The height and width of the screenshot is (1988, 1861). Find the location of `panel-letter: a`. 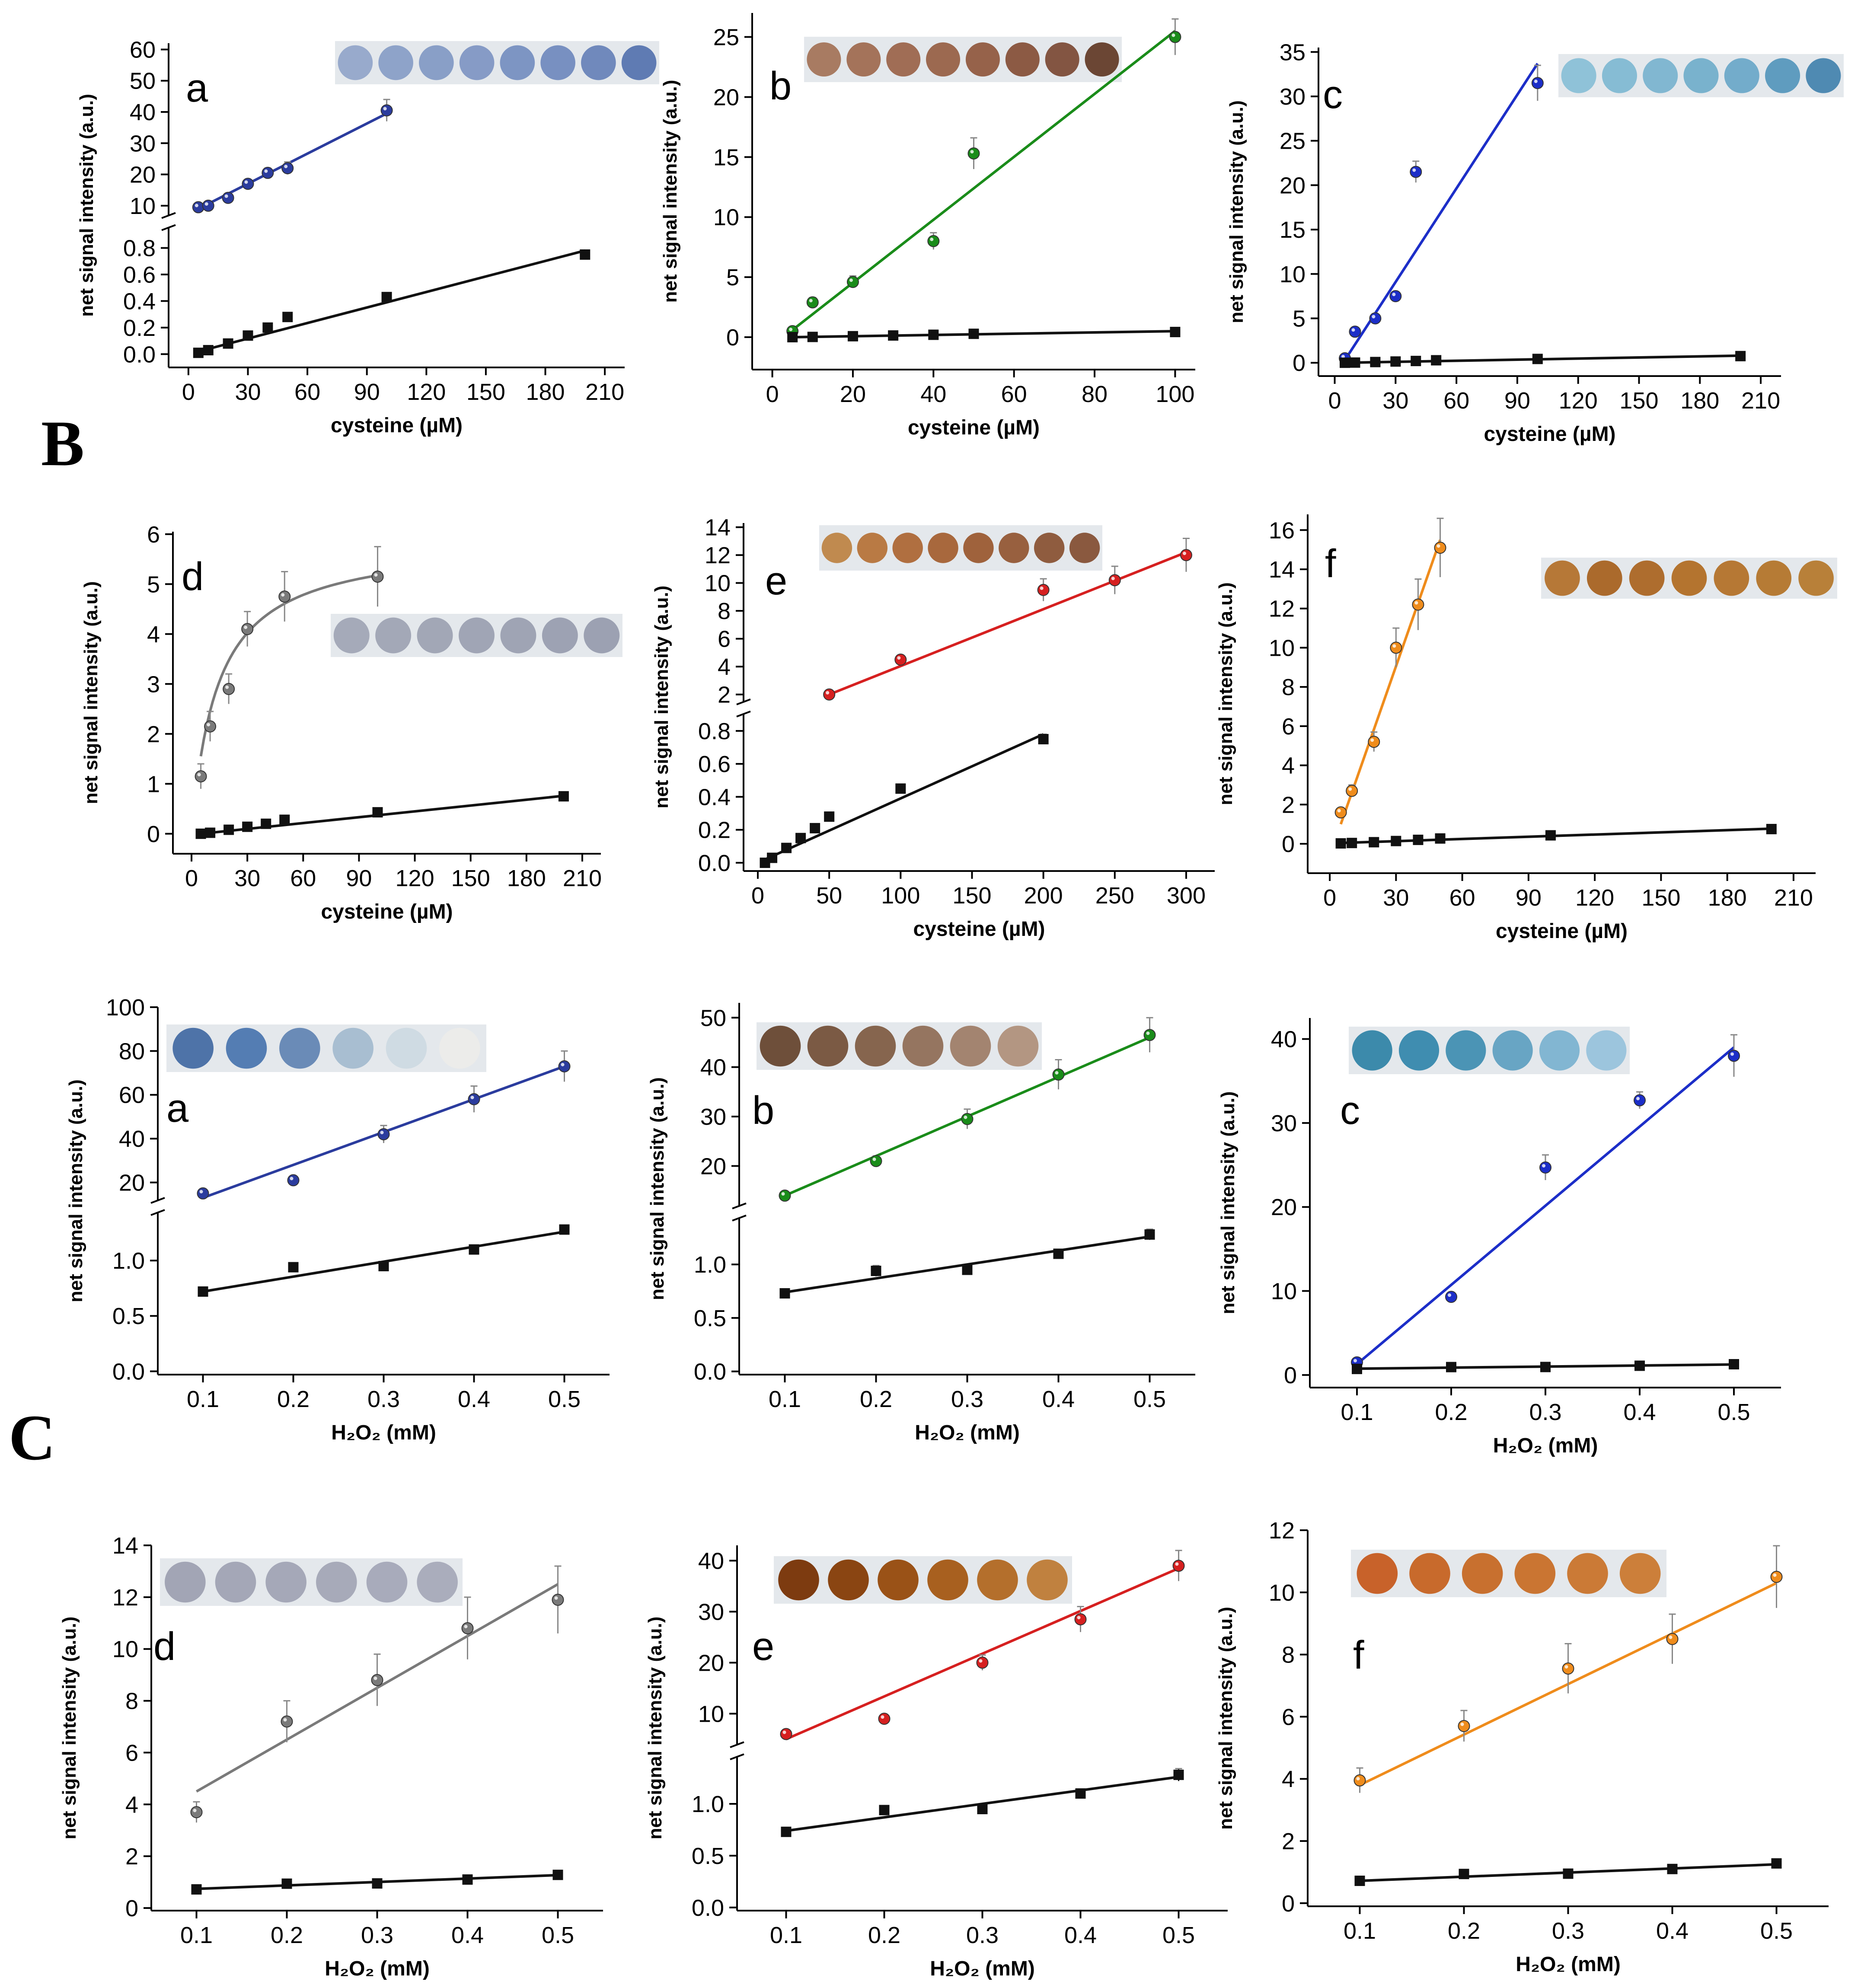

panel-letter: a is located at coordinates (177, 1108).